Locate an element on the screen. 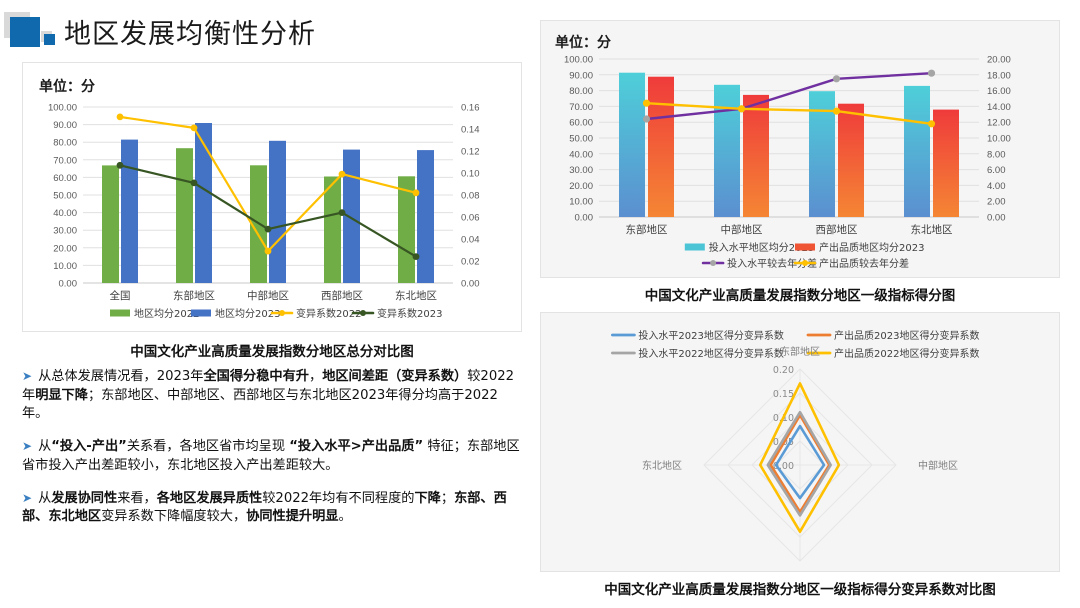  line-series is located at coordinates (789, 113).